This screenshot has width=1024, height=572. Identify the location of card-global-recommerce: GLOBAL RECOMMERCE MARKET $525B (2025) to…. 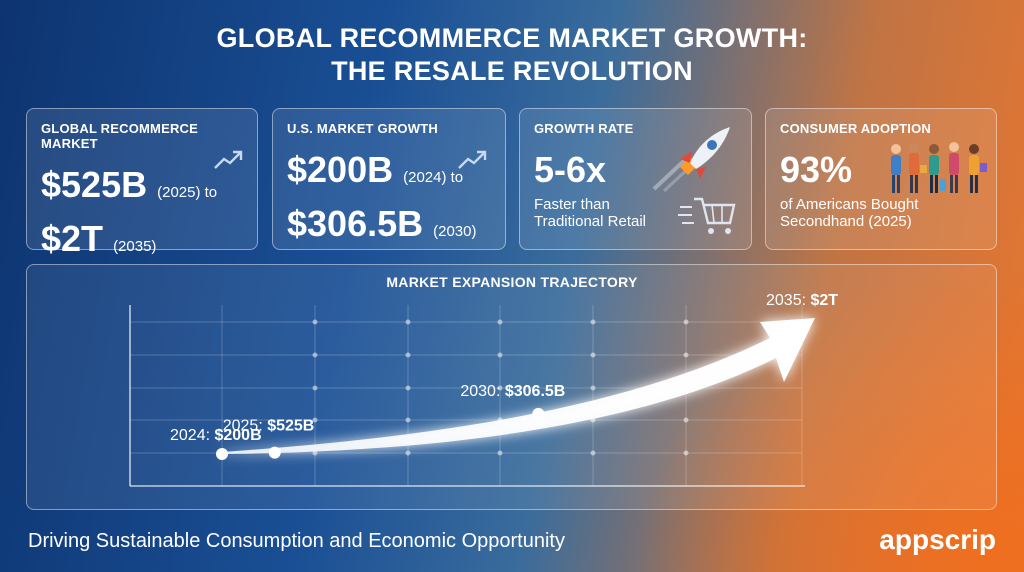
(142, 183).